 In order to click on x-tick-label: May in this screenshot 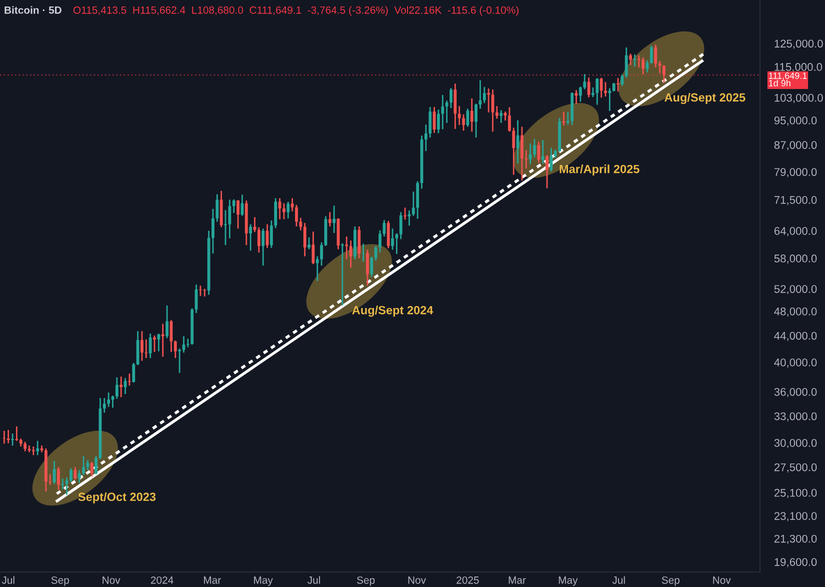, I will do `click(568, 581)`.